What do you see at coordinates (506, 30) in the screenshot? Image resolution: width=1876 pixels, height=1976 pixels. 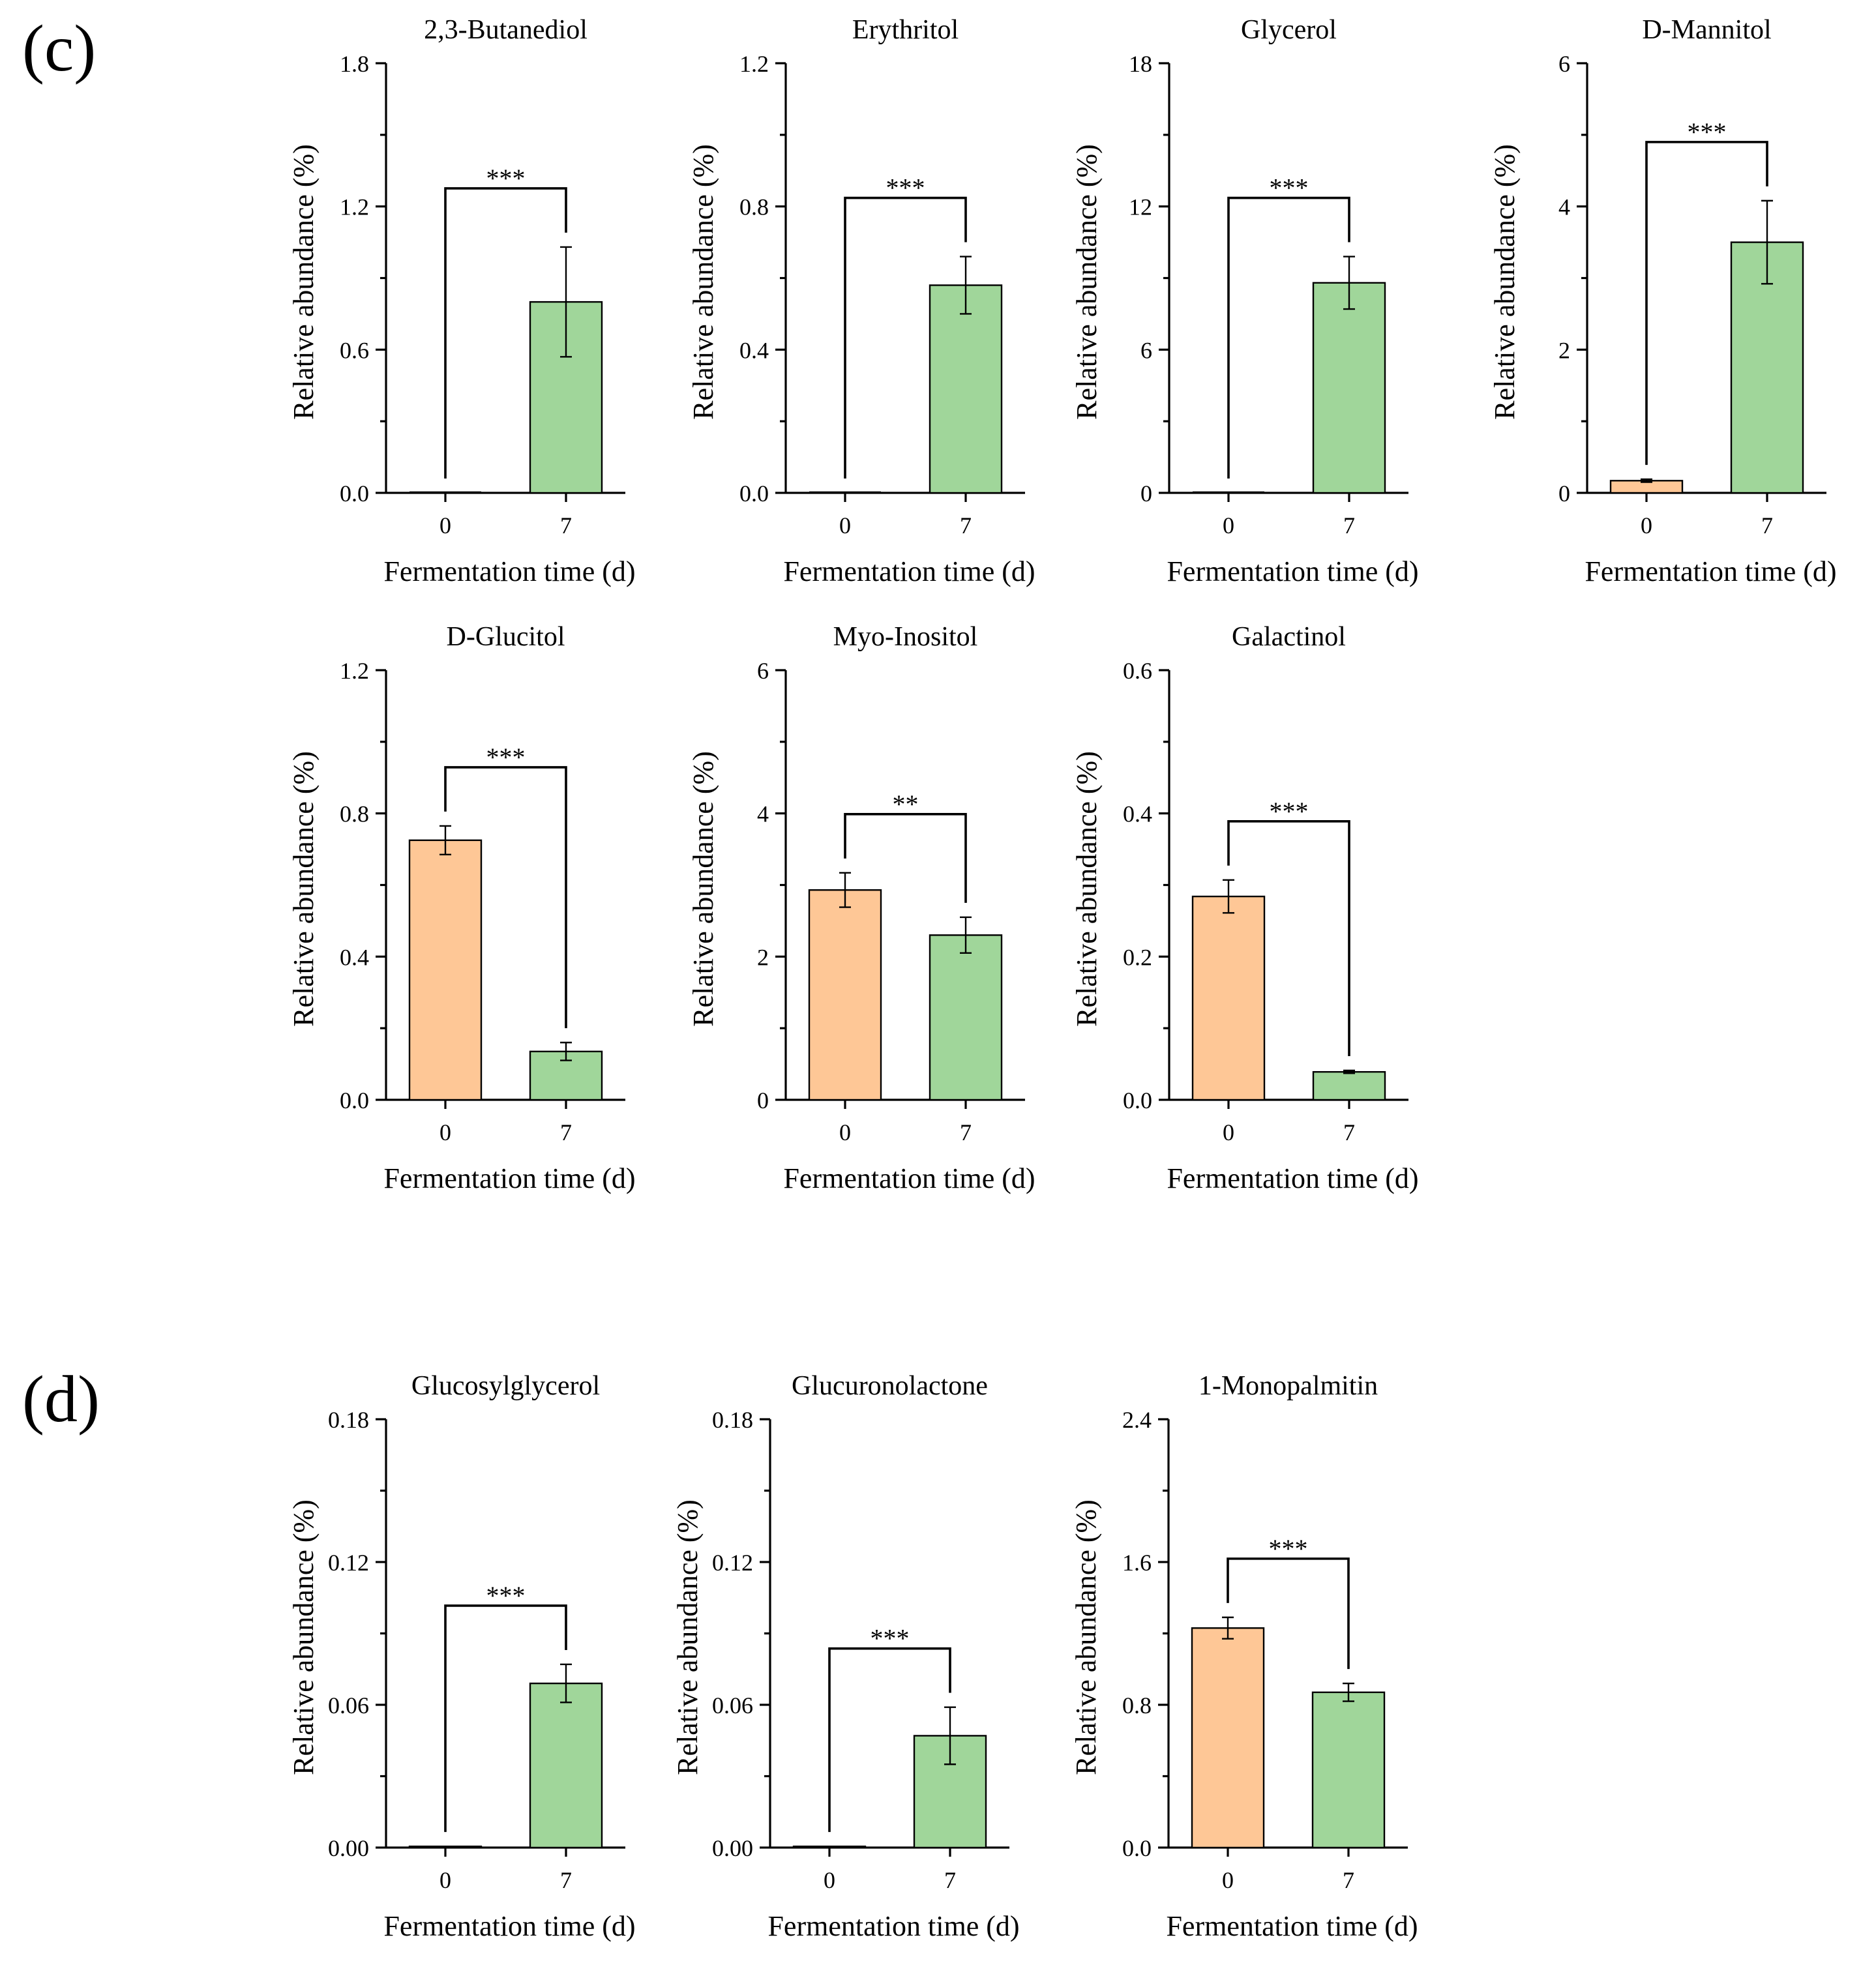 I see `chart-title: 2,3-Butanediol` at bounding box center [506, 30].